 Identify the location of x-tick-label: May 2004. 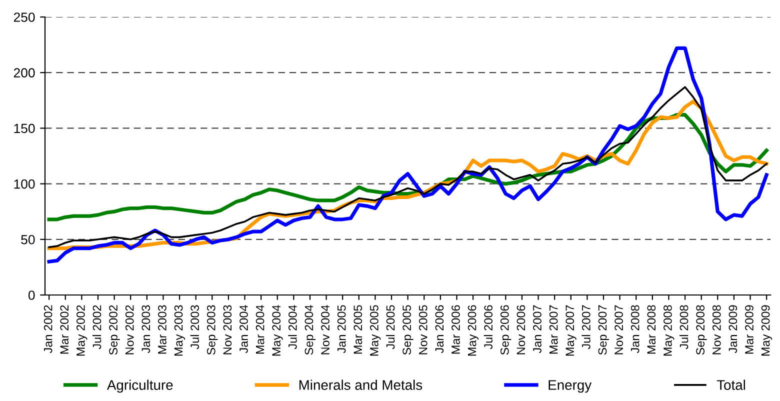
(277, 330).